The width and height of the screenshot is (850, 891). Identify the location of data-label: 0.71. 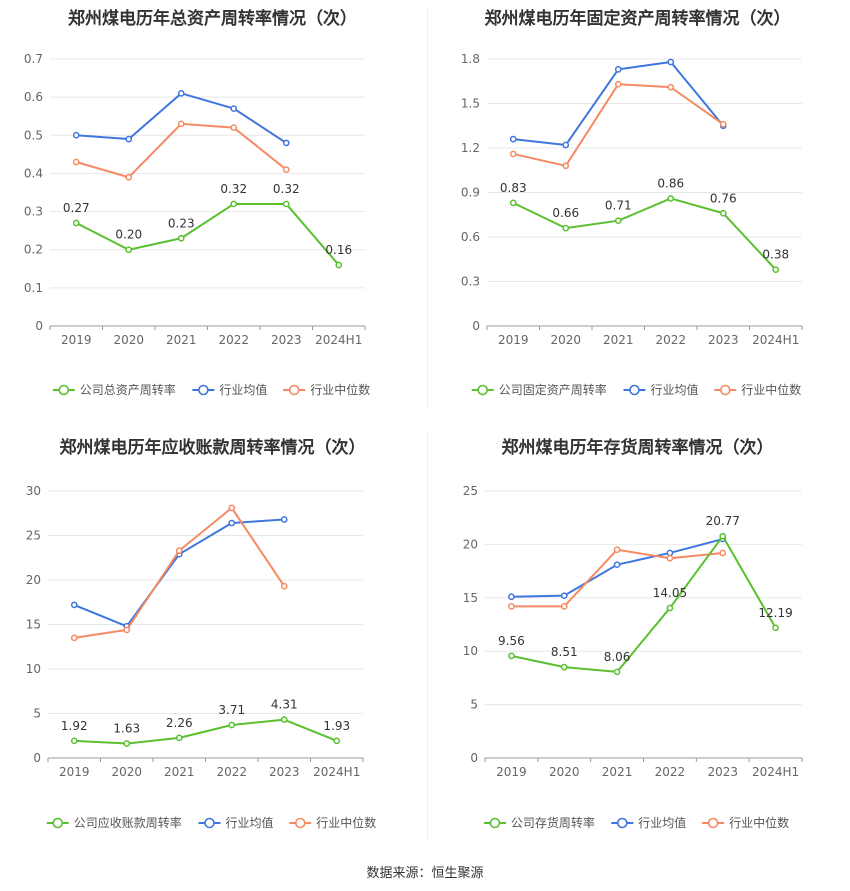
(618, 206).